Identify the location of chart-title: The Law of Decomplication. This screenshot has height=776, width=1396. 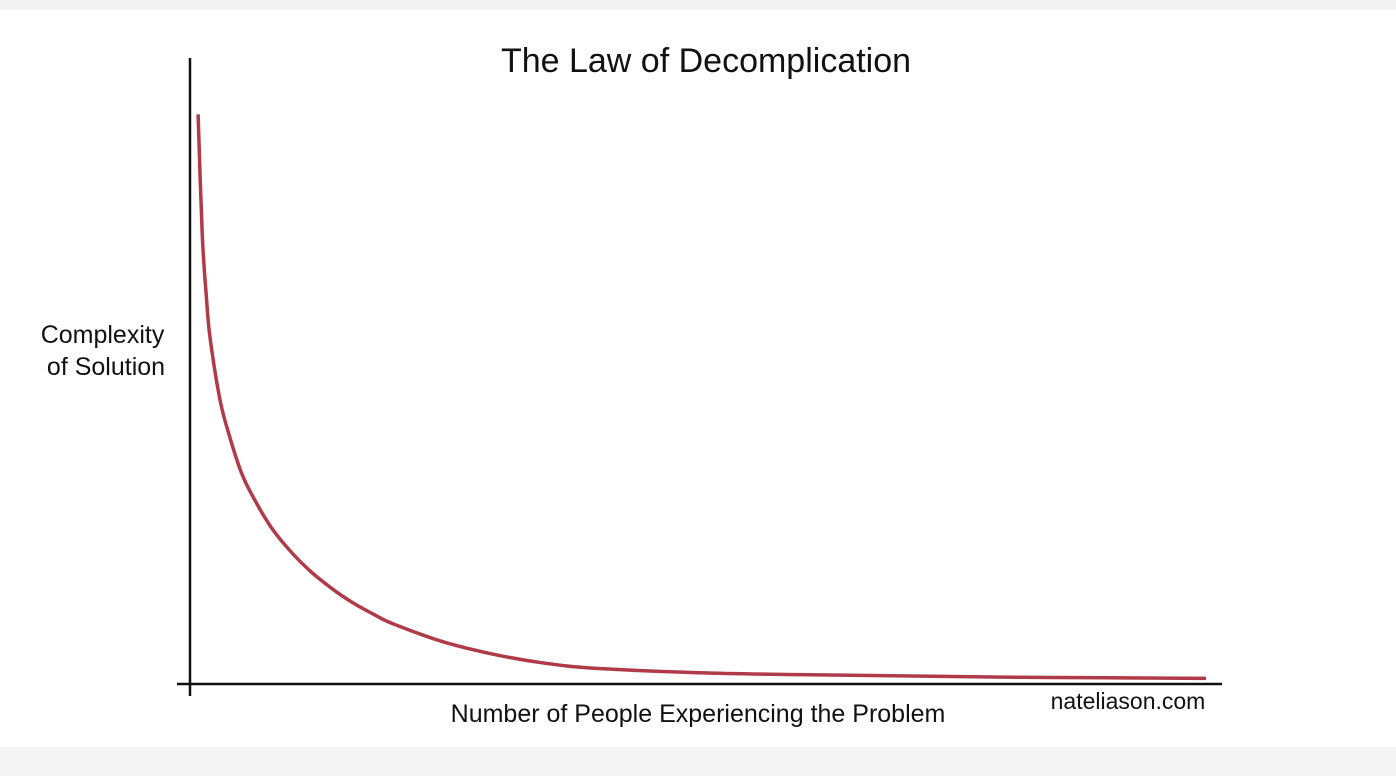
(706, 61).